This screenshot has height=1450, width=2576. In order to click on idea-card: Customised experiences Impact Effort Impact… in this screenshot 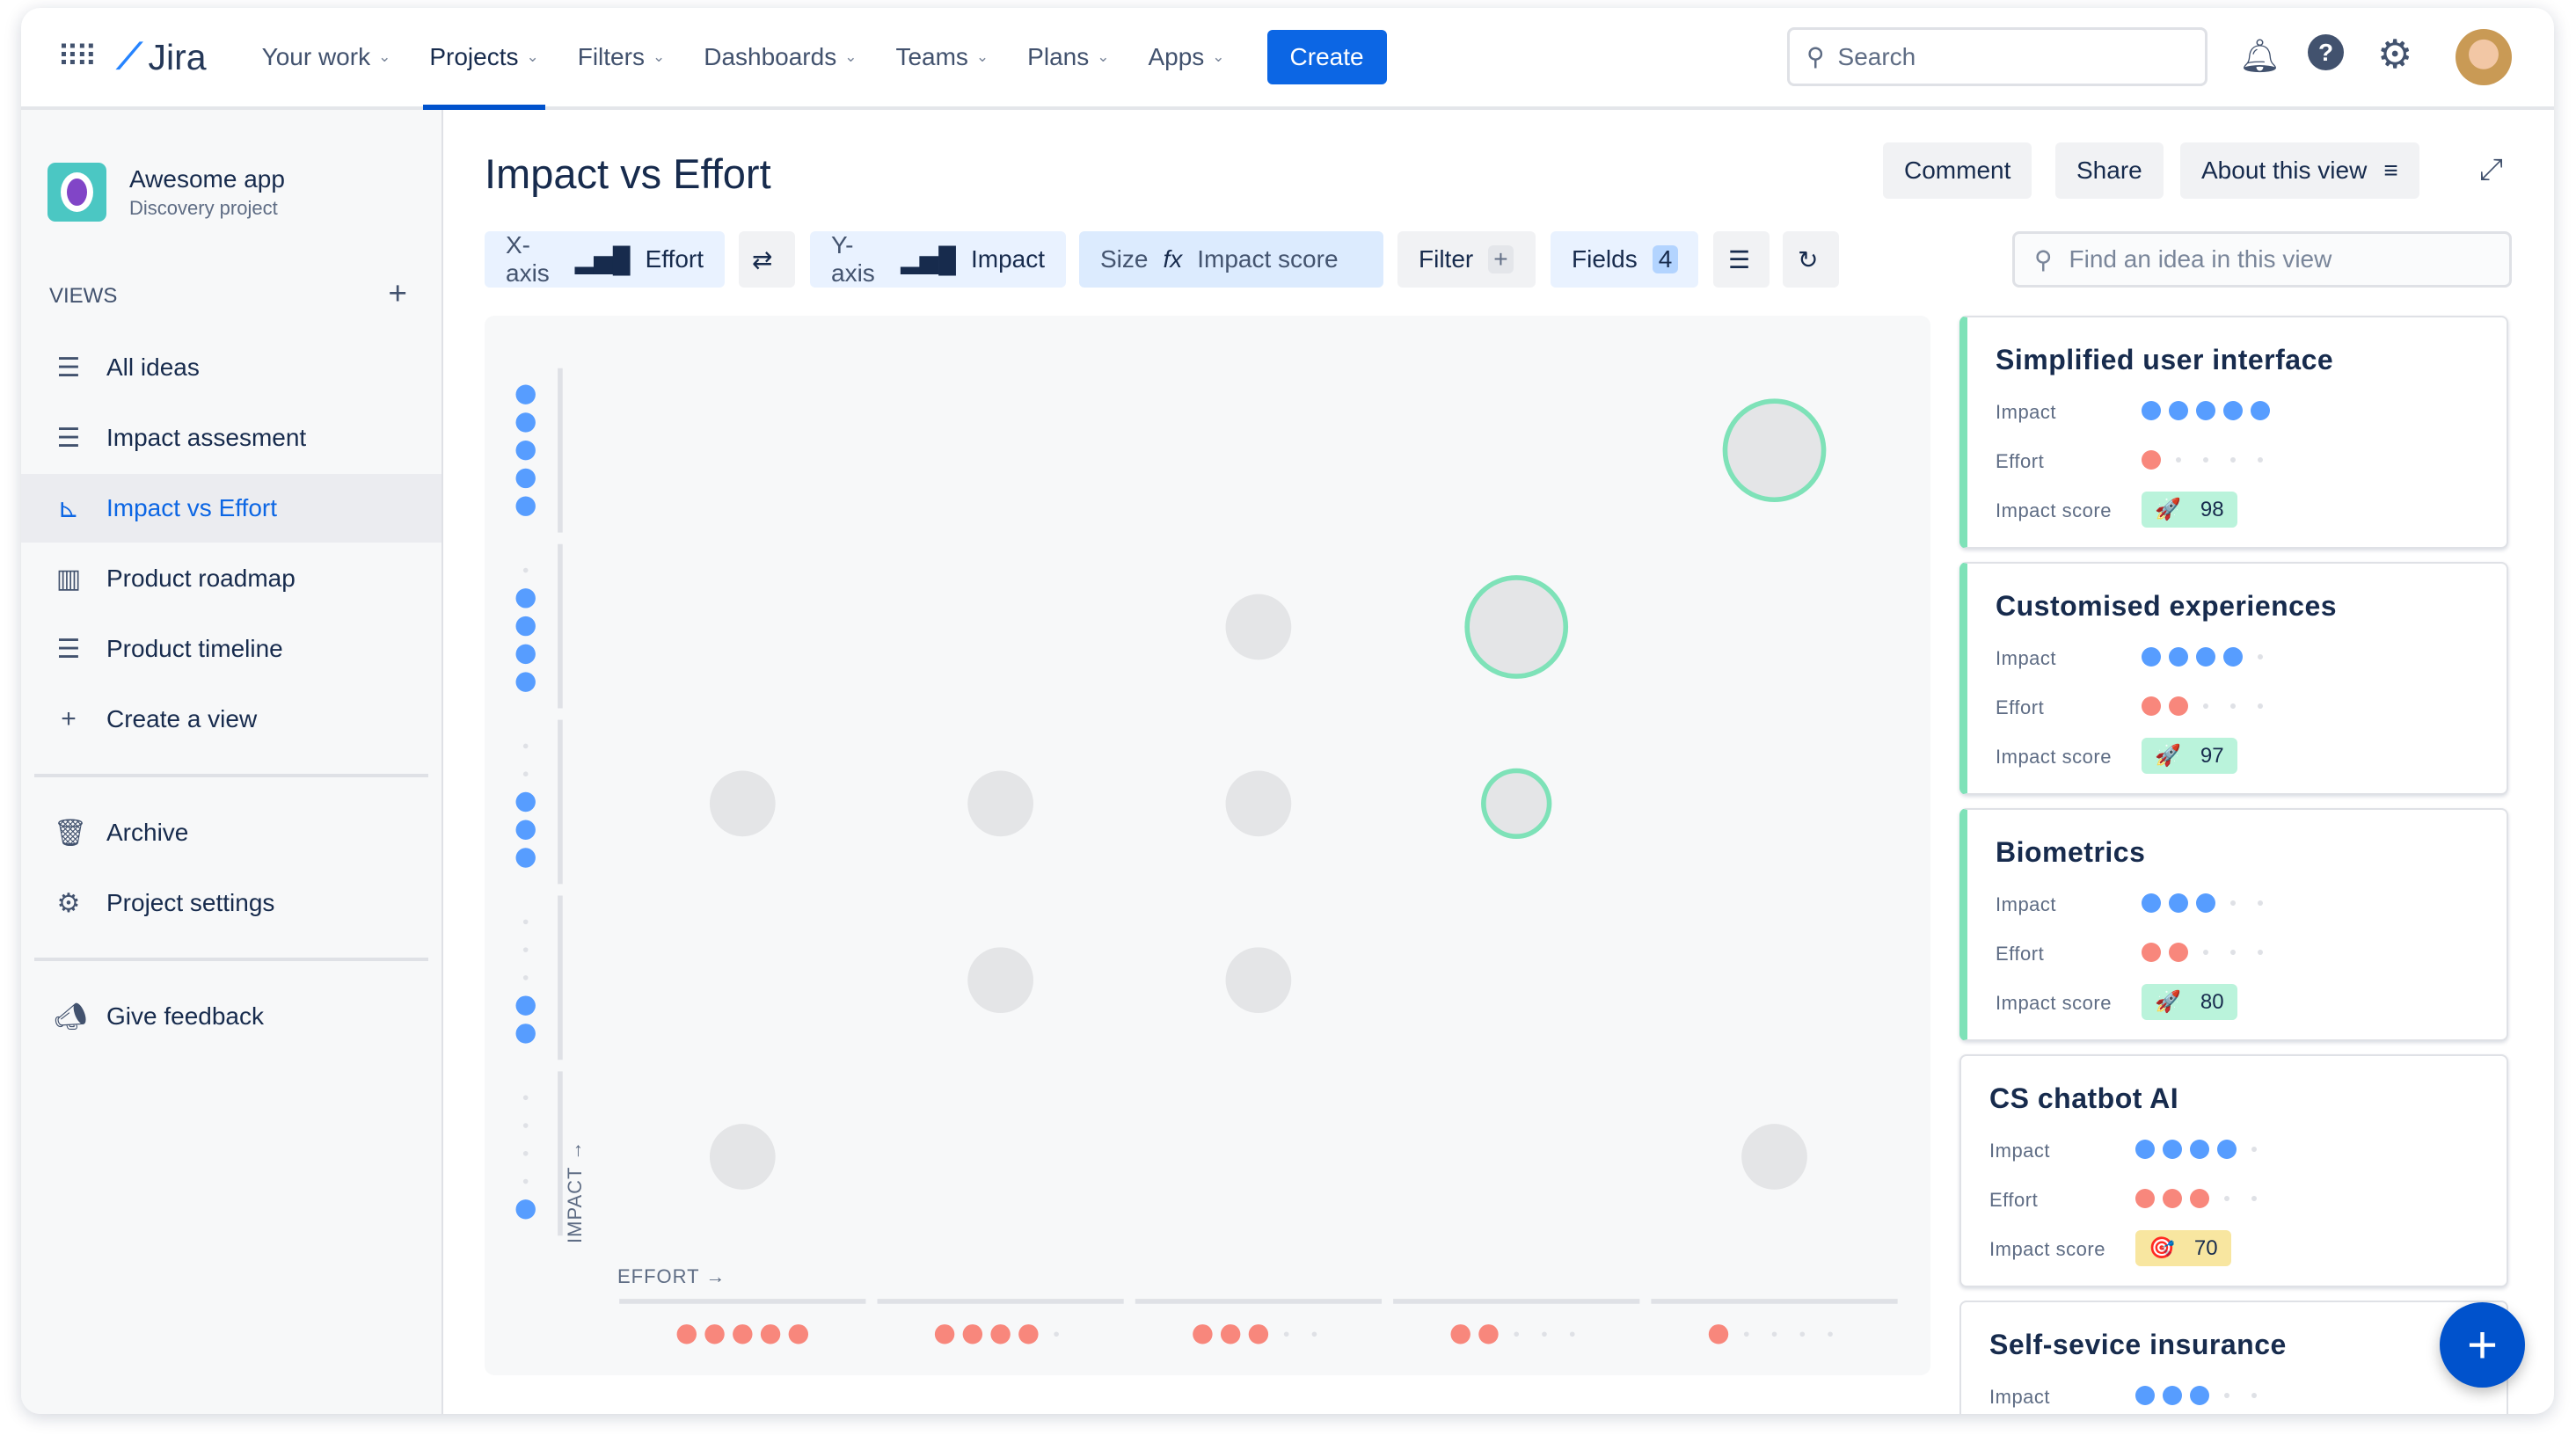, I will do `click(2233, 678)`.